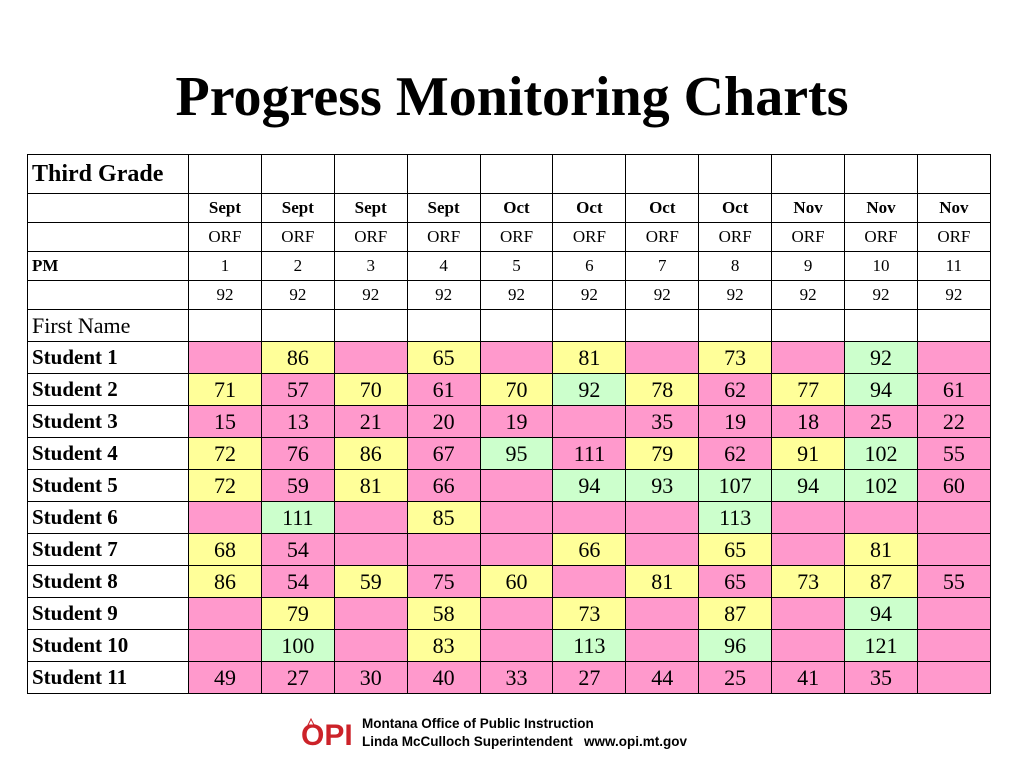  Describe the element at coordinates (225, 389) in the screenshot. I see `score-cell: 71` at that location.